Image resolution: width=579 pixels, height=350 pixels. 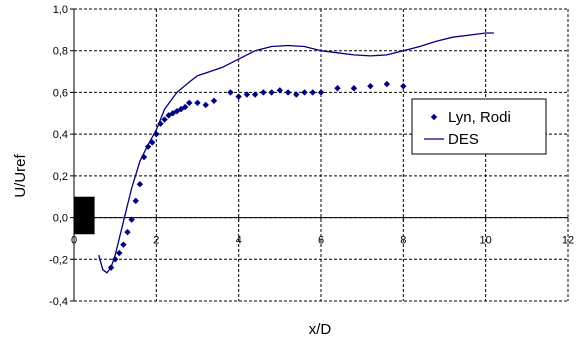 What do you see at coordinates (60, 135) in the screenshot?
I see `y-tick-label: 0,4` at bounding box center [60, 135].